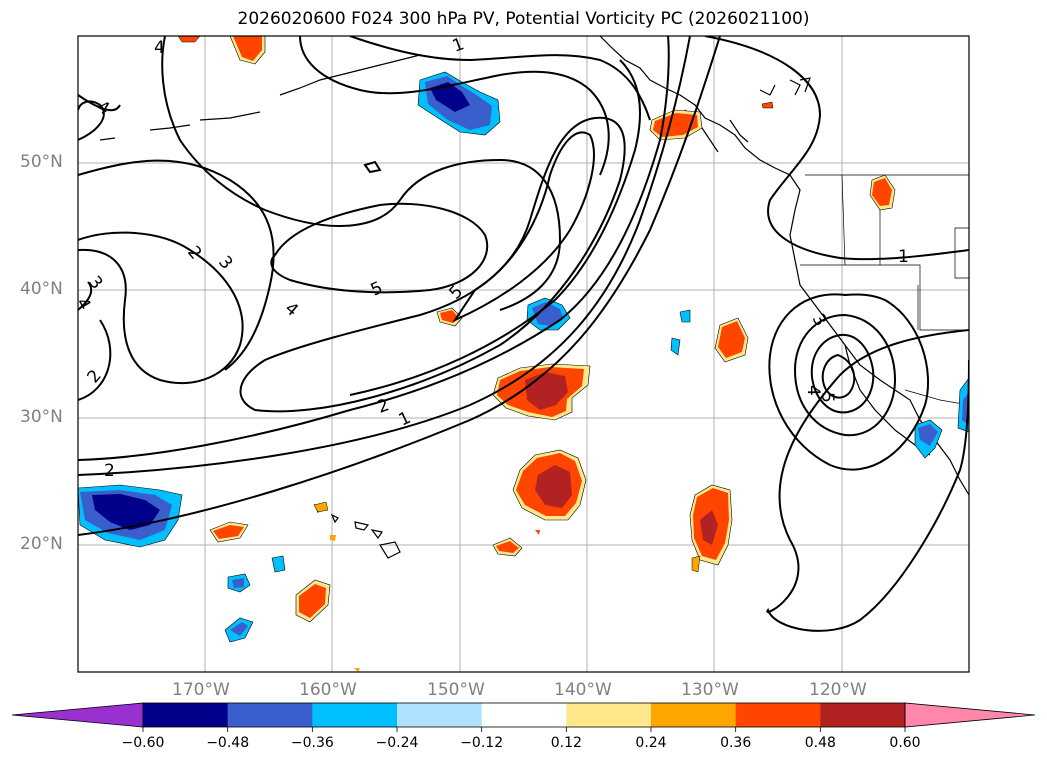  I want to click on lon-label: 170°W, so click(201, 690).